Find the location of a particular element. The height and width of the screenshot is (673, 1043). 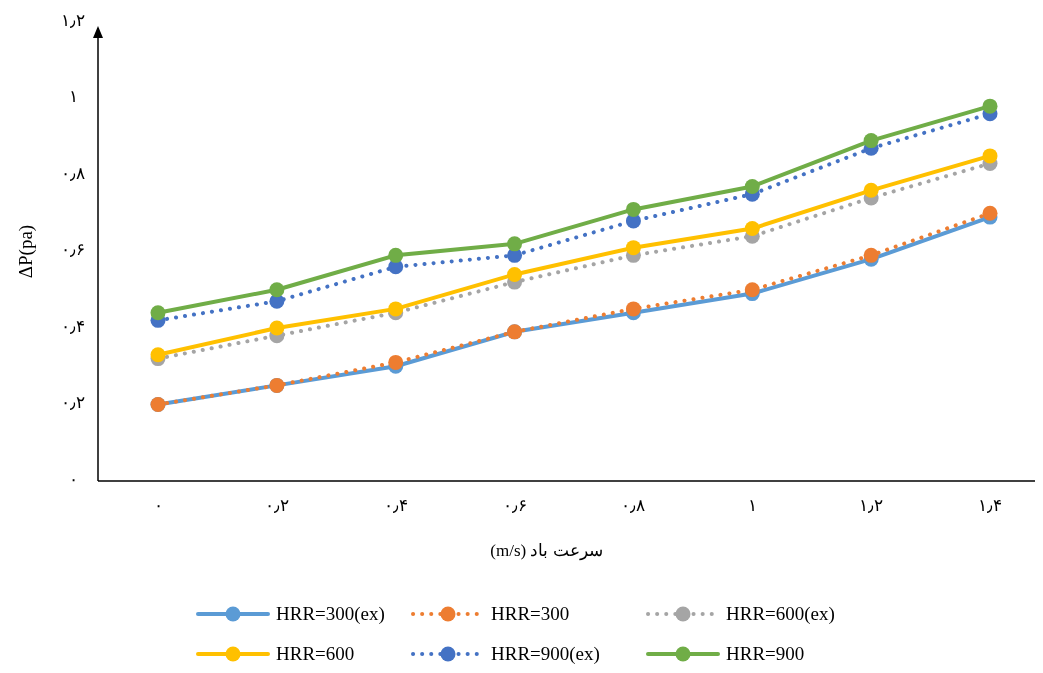

x-tick-label: ۰٫۴ is located at coordinates (395, 505).